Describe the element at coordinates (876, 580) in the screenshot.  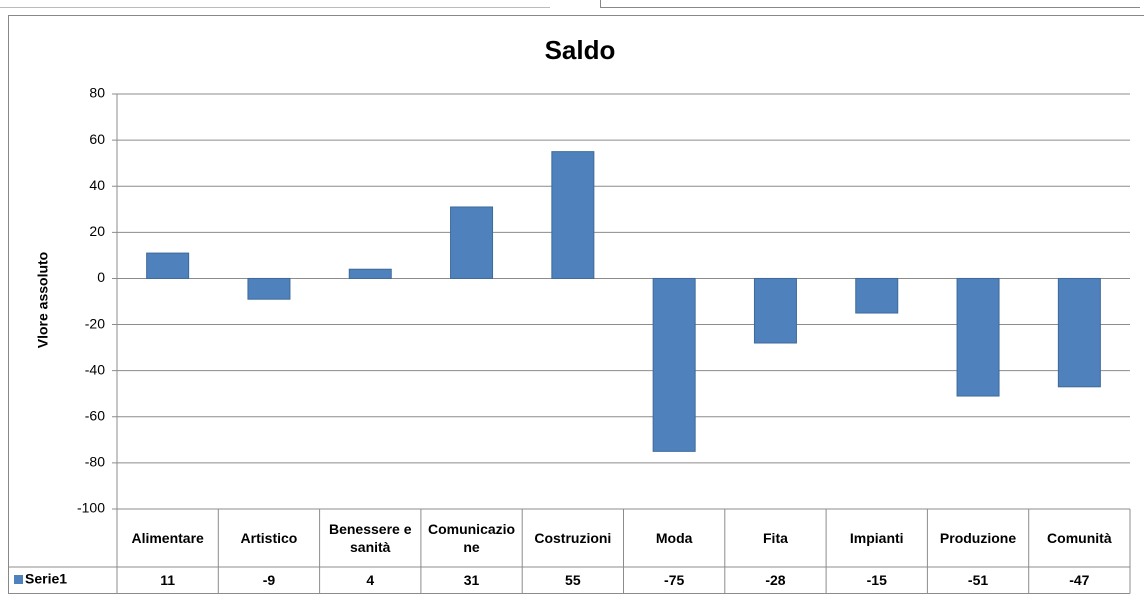
I see `table-value: -15` at that location.